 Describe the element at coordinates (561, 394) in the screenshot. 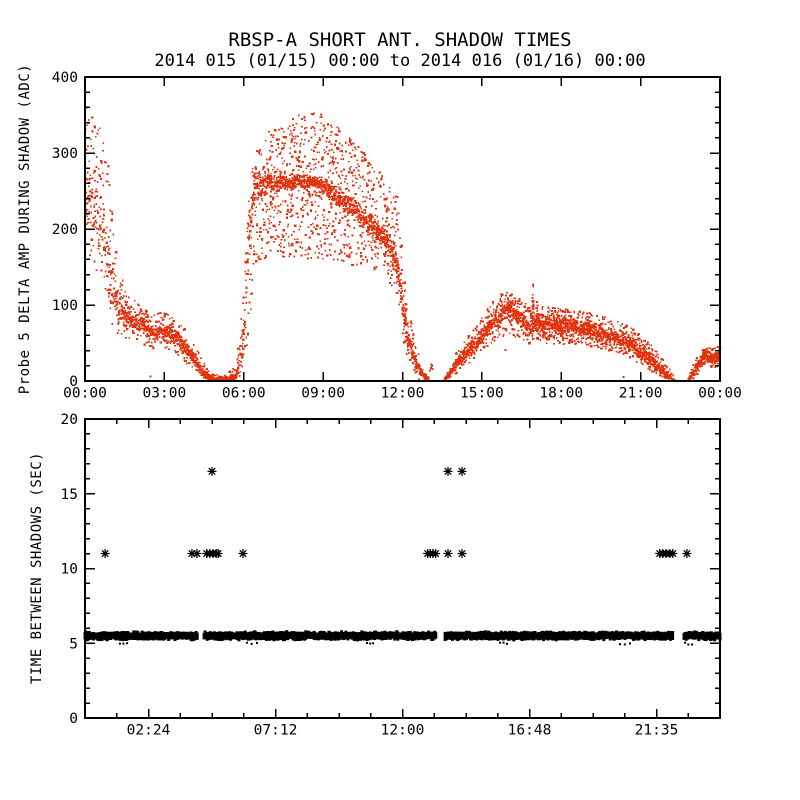

I see `x-tick-label: 18:00` at that location.